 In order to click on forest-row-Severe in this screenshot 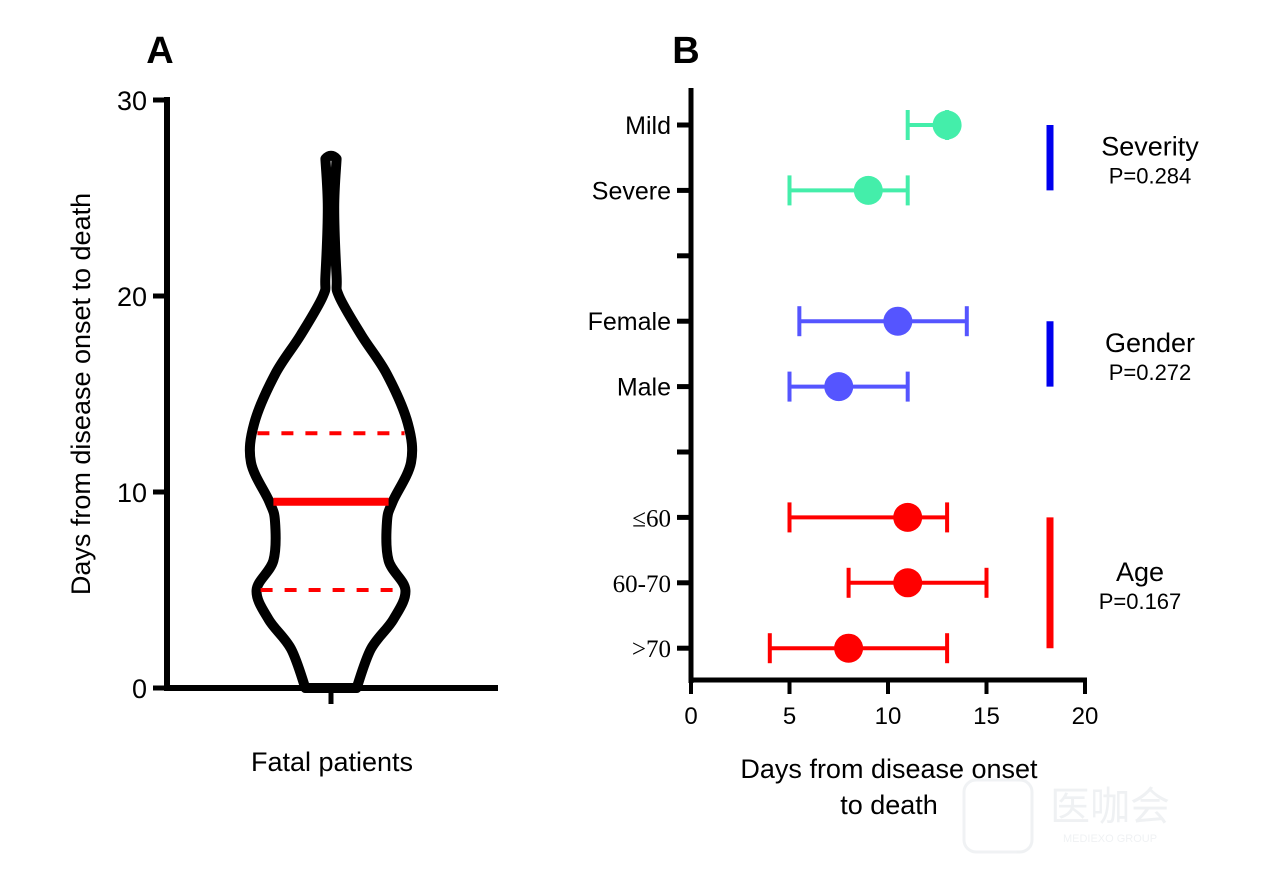, I will do `click(848, 190)`.